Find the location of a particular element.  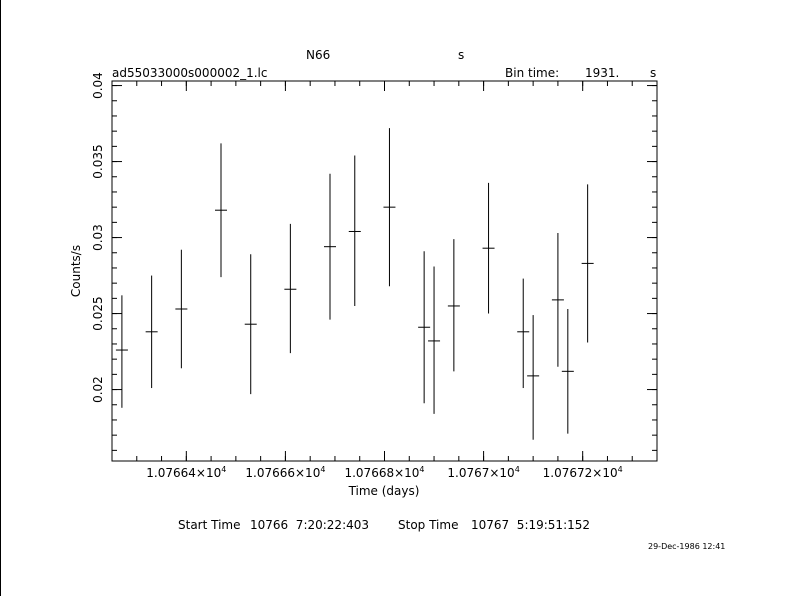

x-tick-label: 1.07666×104 is located at coordinates (285, 472).